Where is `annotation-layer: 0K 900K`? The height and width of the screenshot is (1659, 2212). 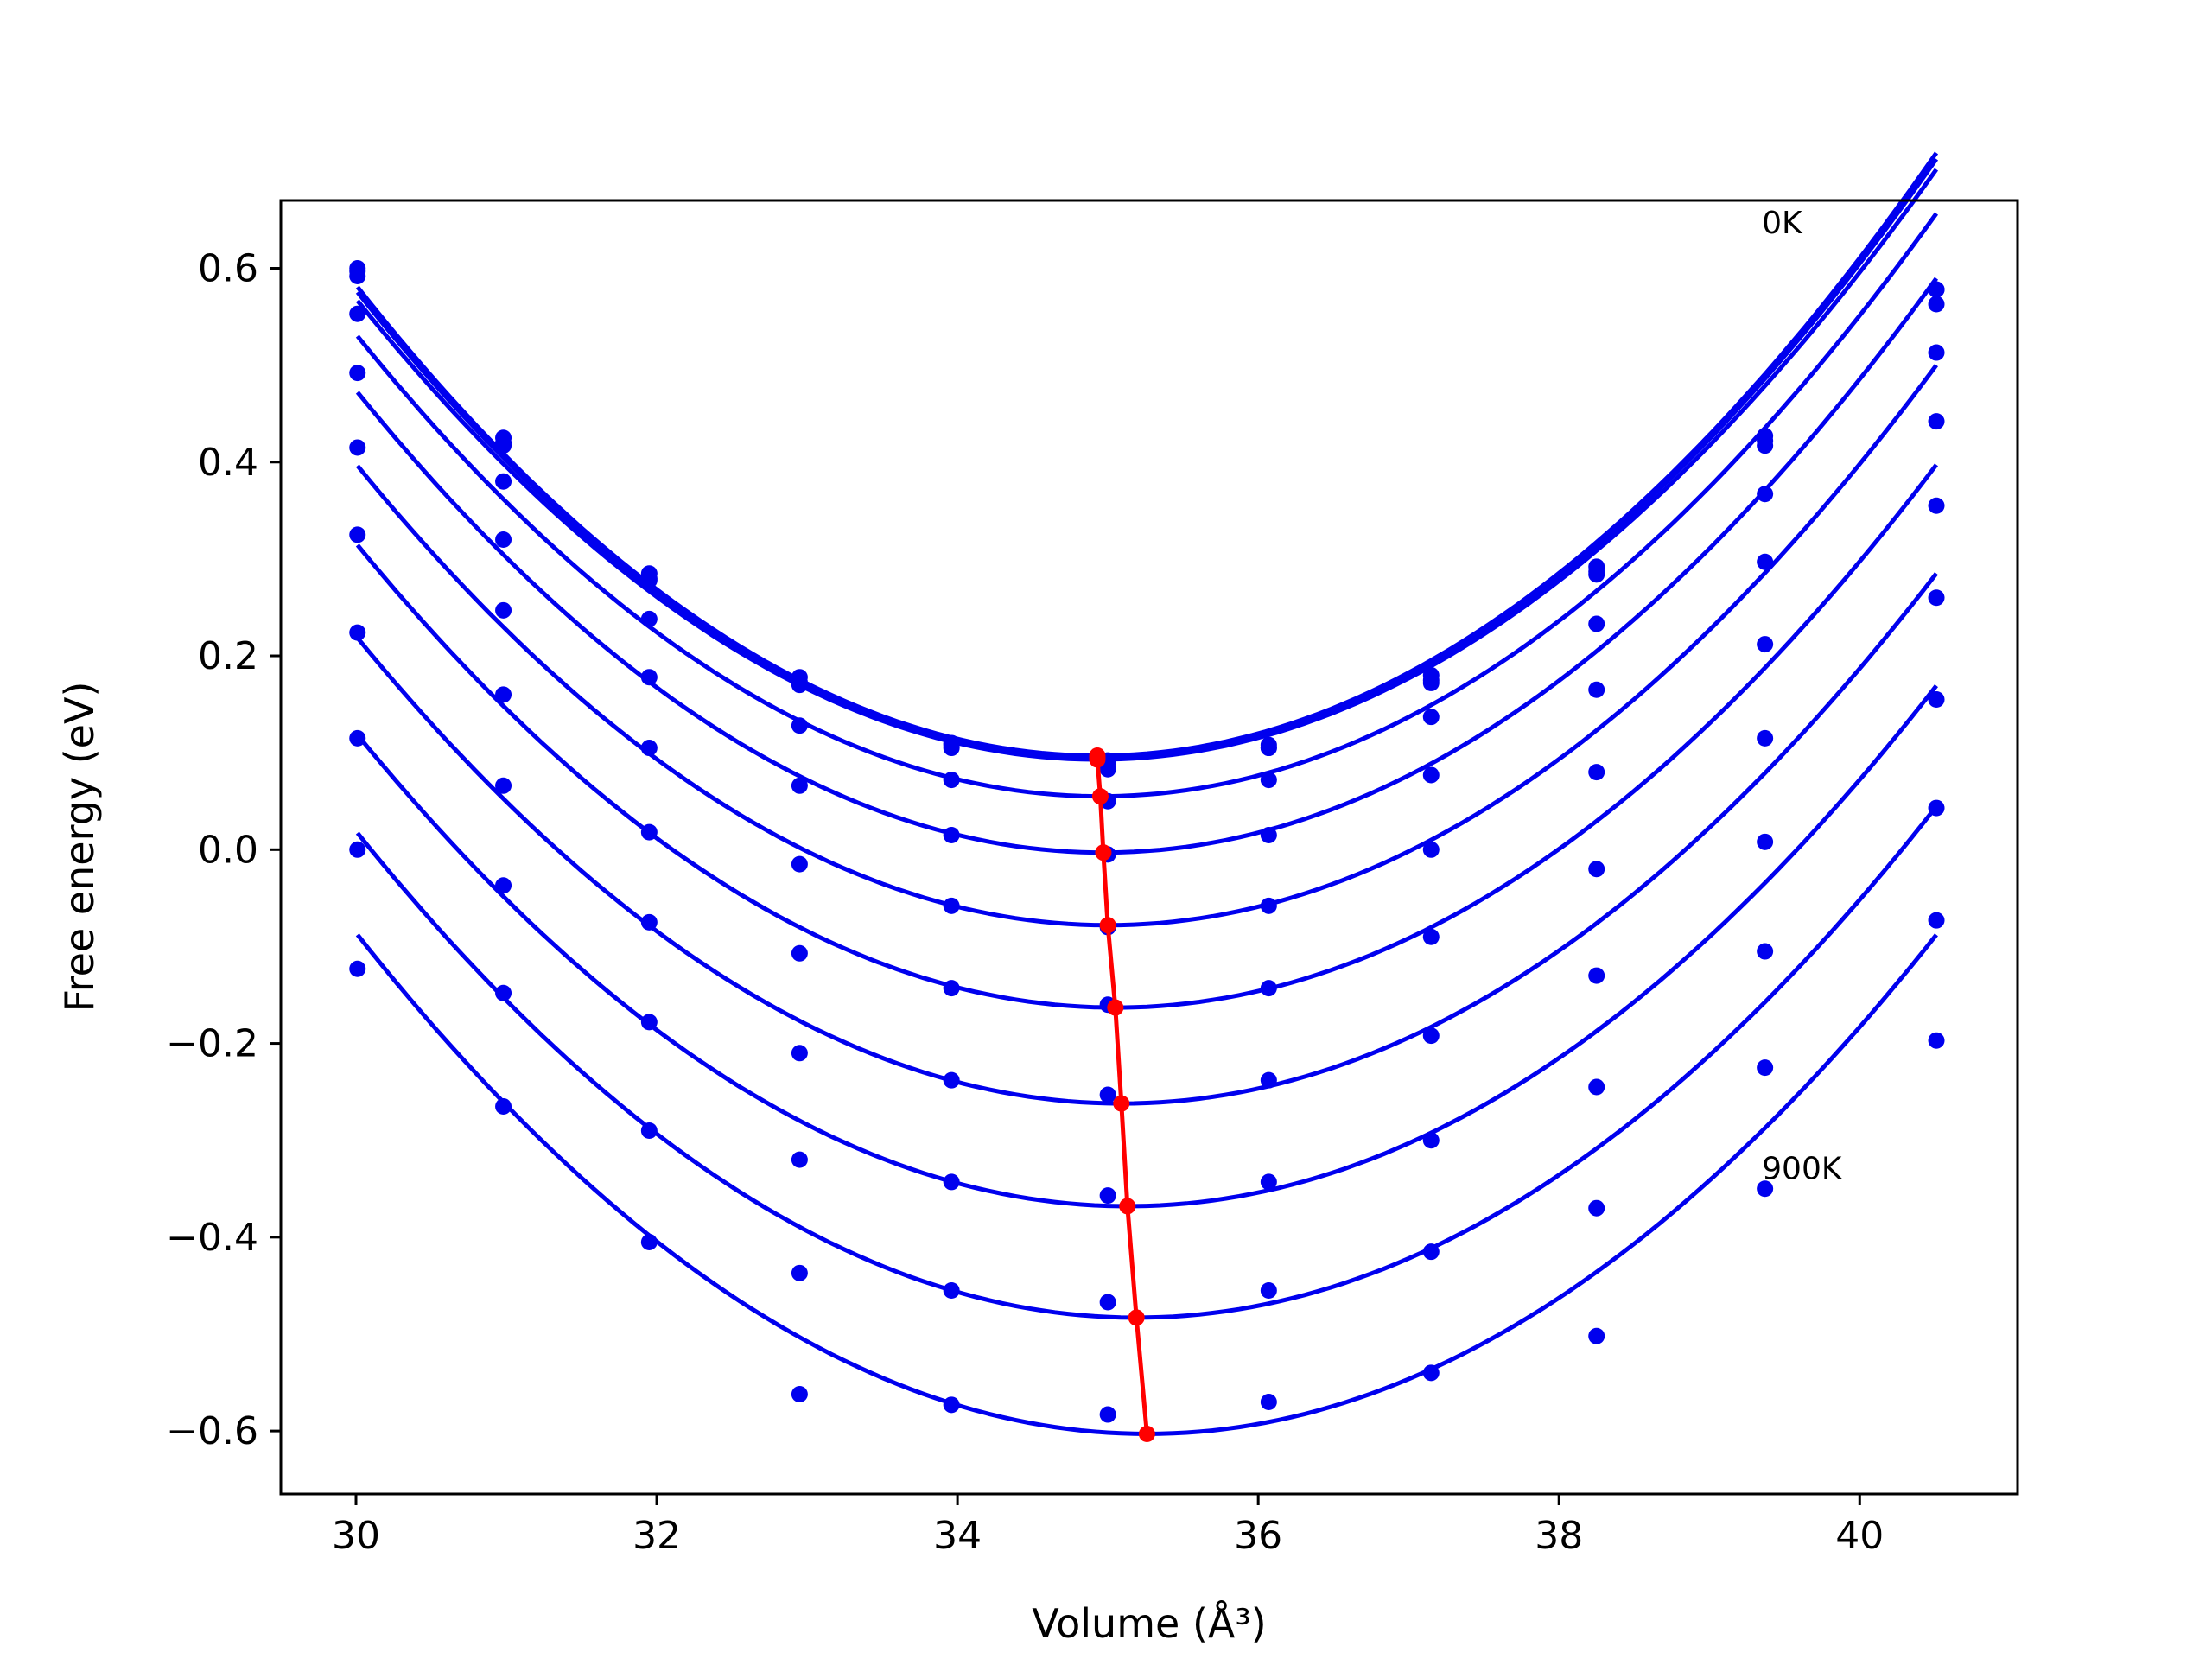 annotation-layer: 0K 900K is located at coordinates (1802, 696).